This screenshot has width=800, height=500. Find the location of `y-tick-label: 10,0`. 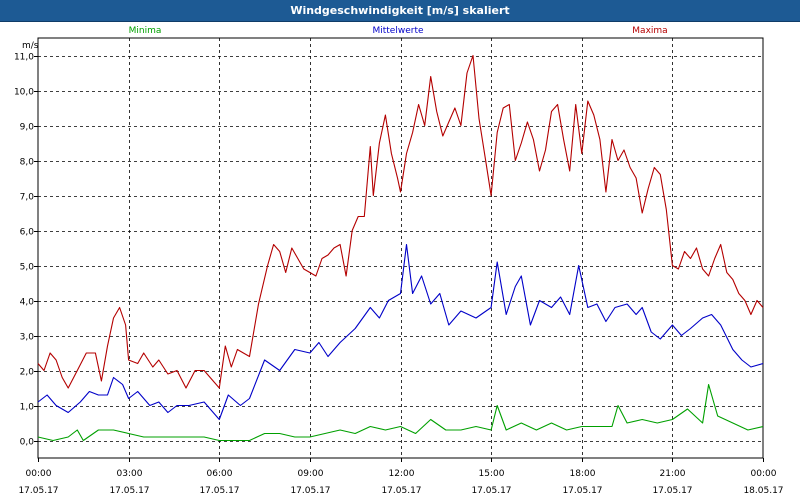

y-tick-label: 10,0 is located at coordinates (24, 93).